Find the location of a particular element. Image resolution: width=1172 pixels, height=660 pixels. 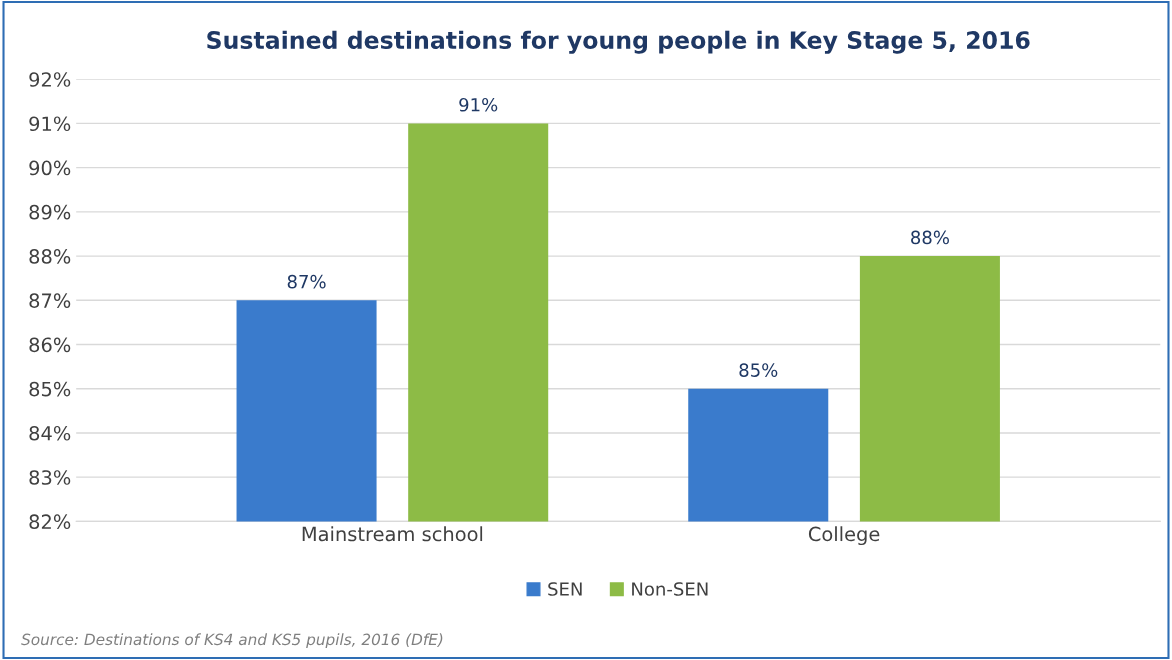

y-tick-label: 87% is located at coordinates (50, 300).